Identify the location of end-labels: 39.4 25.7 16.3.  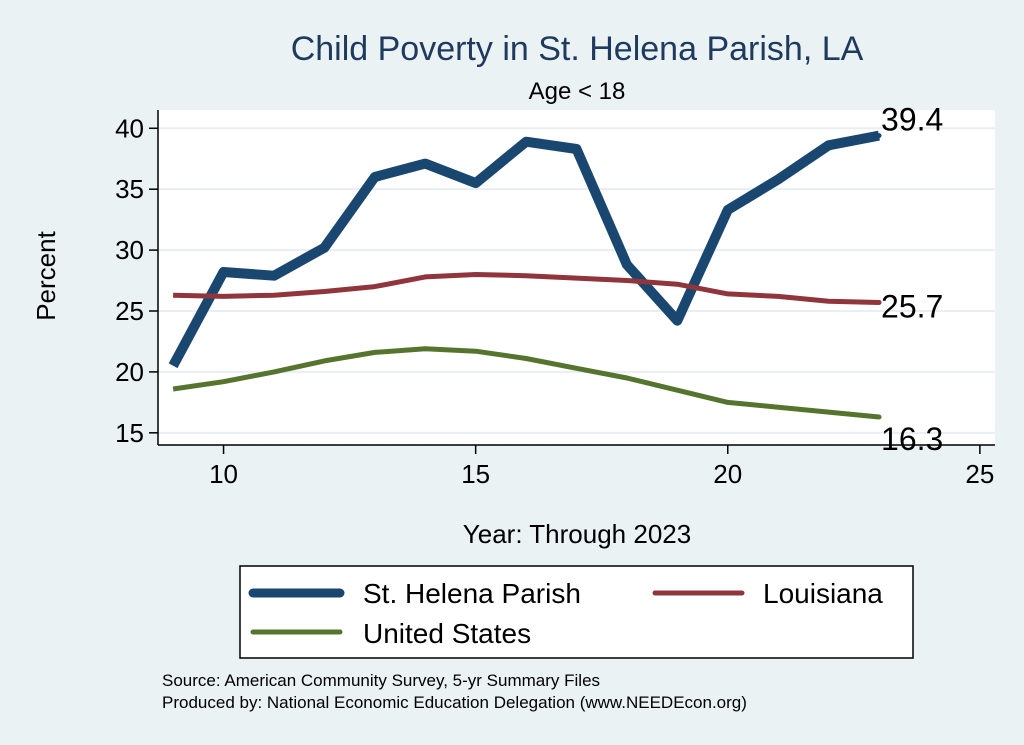
(912, 279).